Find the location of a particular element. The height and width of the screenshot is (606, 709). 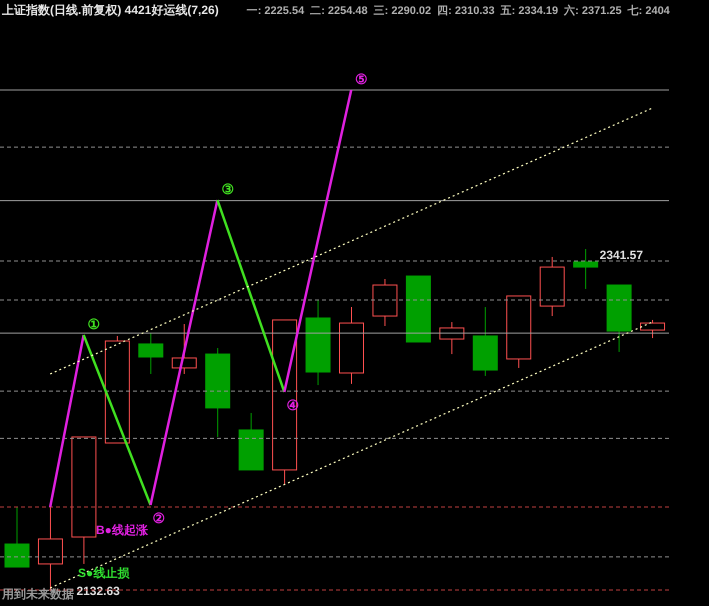

data-label: ⑤ is located at coordinates (361, 79).